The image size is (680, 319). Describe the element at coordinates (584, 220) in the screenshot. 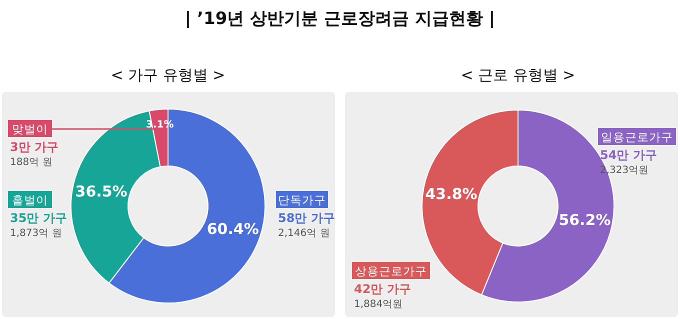

I see `data-label: 56.2%` at that location.